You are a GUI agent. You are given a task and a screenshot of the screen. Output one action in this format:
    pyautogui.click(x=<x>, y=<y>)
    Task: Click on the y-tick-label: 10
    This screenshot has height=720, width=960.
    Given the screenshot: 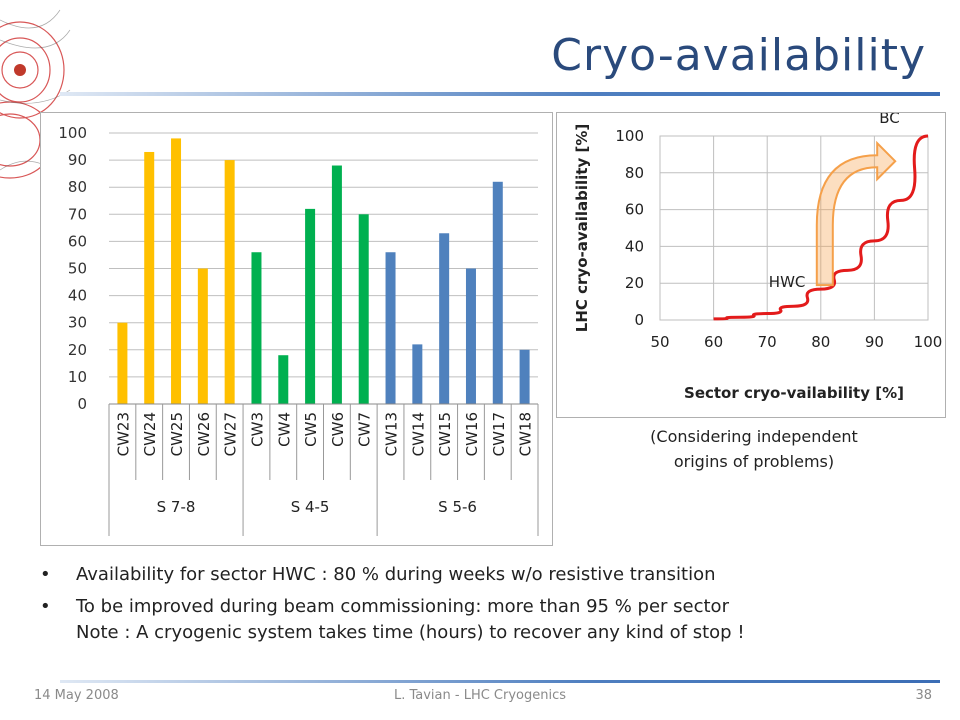 What is the action you would take?
    pyautogui.click(x=77, y=377)
    